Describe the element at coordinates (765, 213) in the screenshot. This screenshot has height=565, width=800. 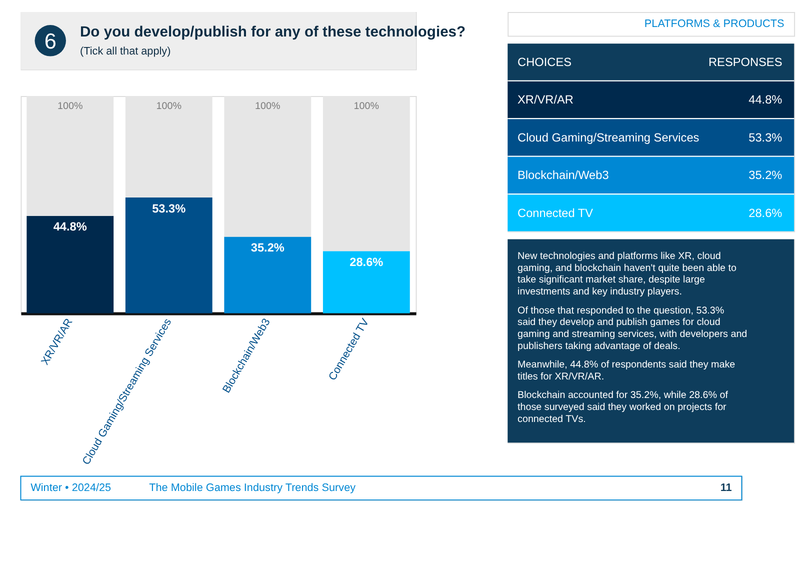
I see `text: 28.6%` at that location.